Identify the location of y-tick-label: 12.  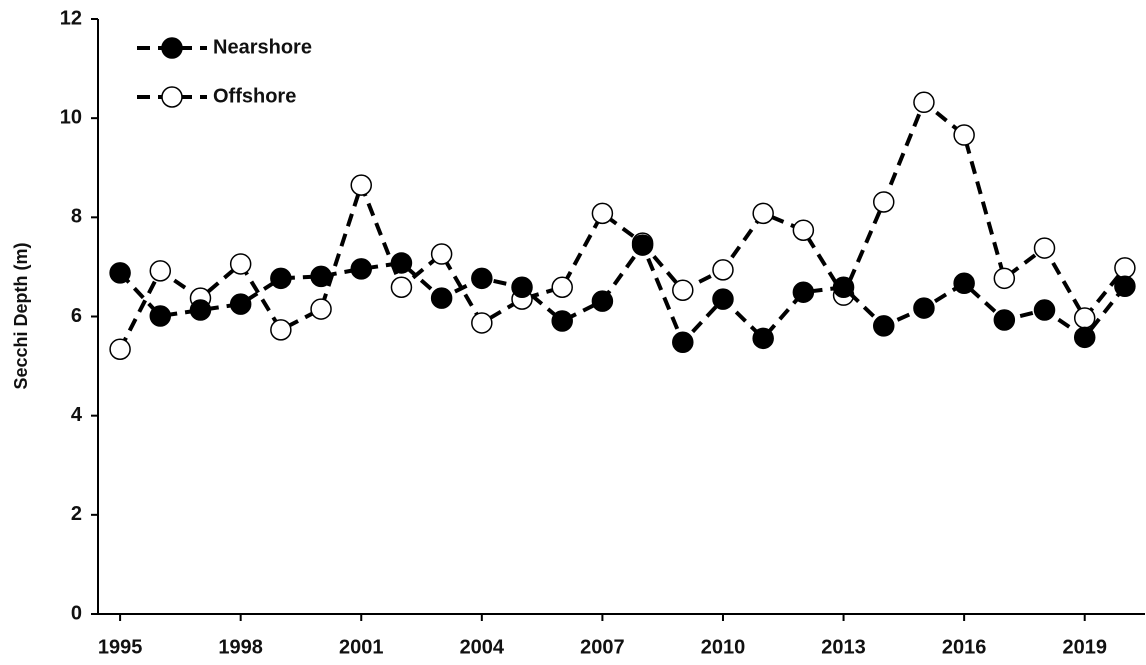
(71, 18).